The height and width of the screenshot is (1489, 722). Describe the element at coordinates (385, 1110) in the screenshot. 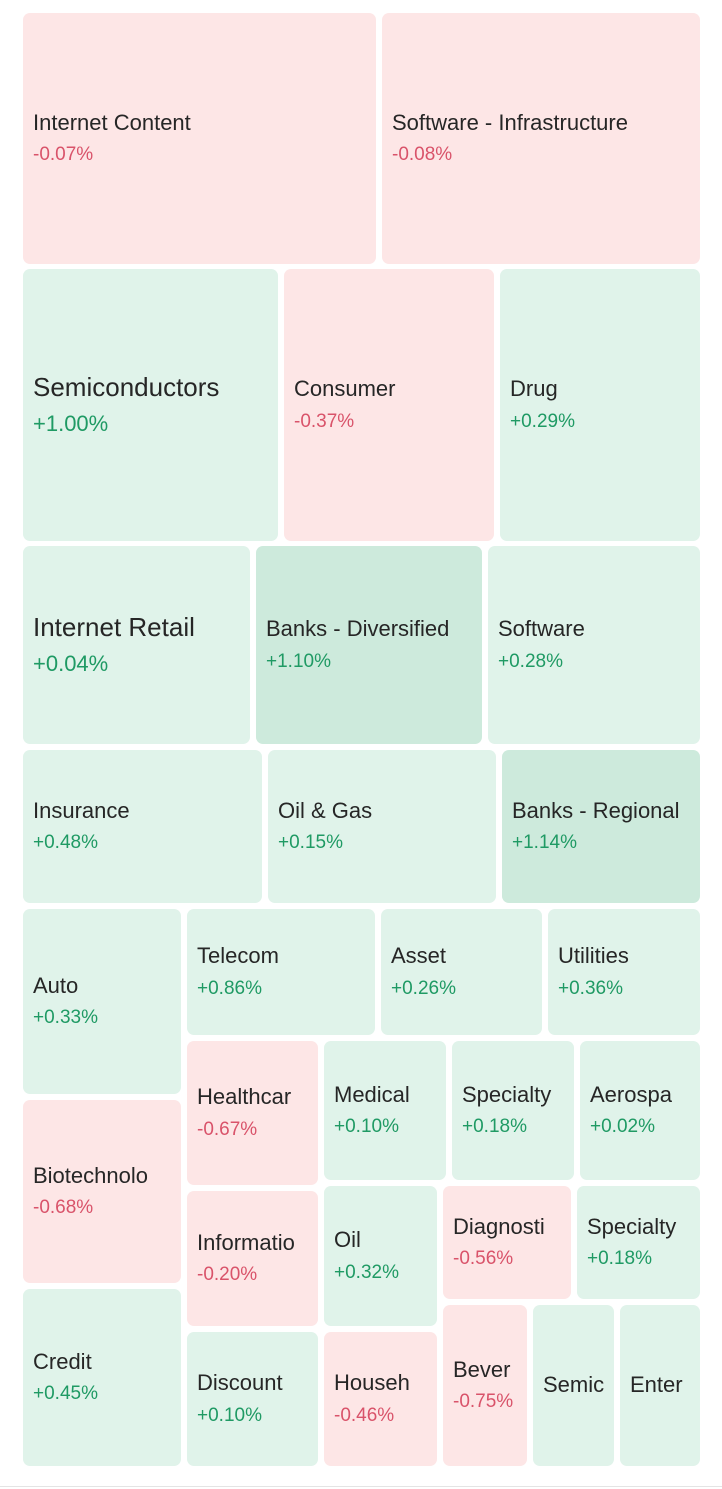

I see `tile-medical-17: Medical +0.10%` at that location.